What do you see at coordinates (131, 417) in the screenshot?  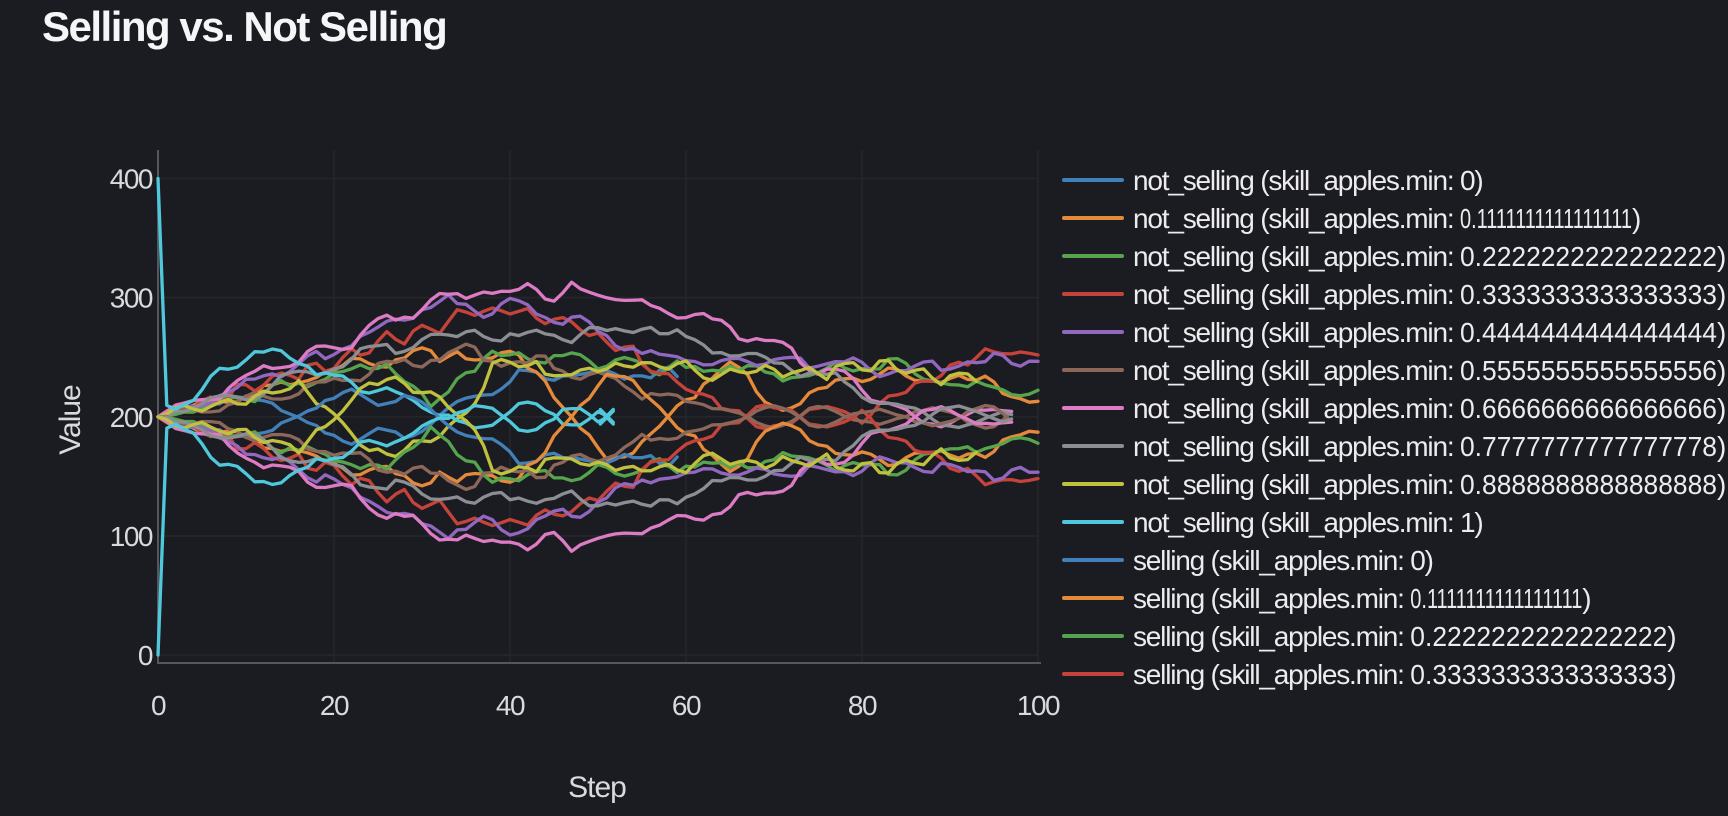 I see `svg-text: 200` at bounding box center [131, 417].